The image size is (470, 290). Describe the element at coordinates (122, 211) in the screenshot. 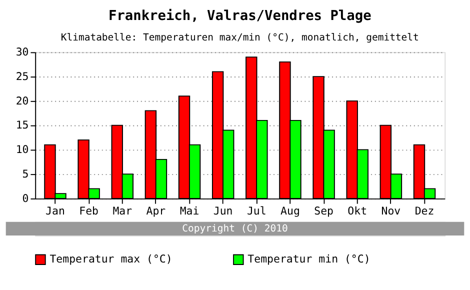

I see `x-tick-label: Mar` at that location.